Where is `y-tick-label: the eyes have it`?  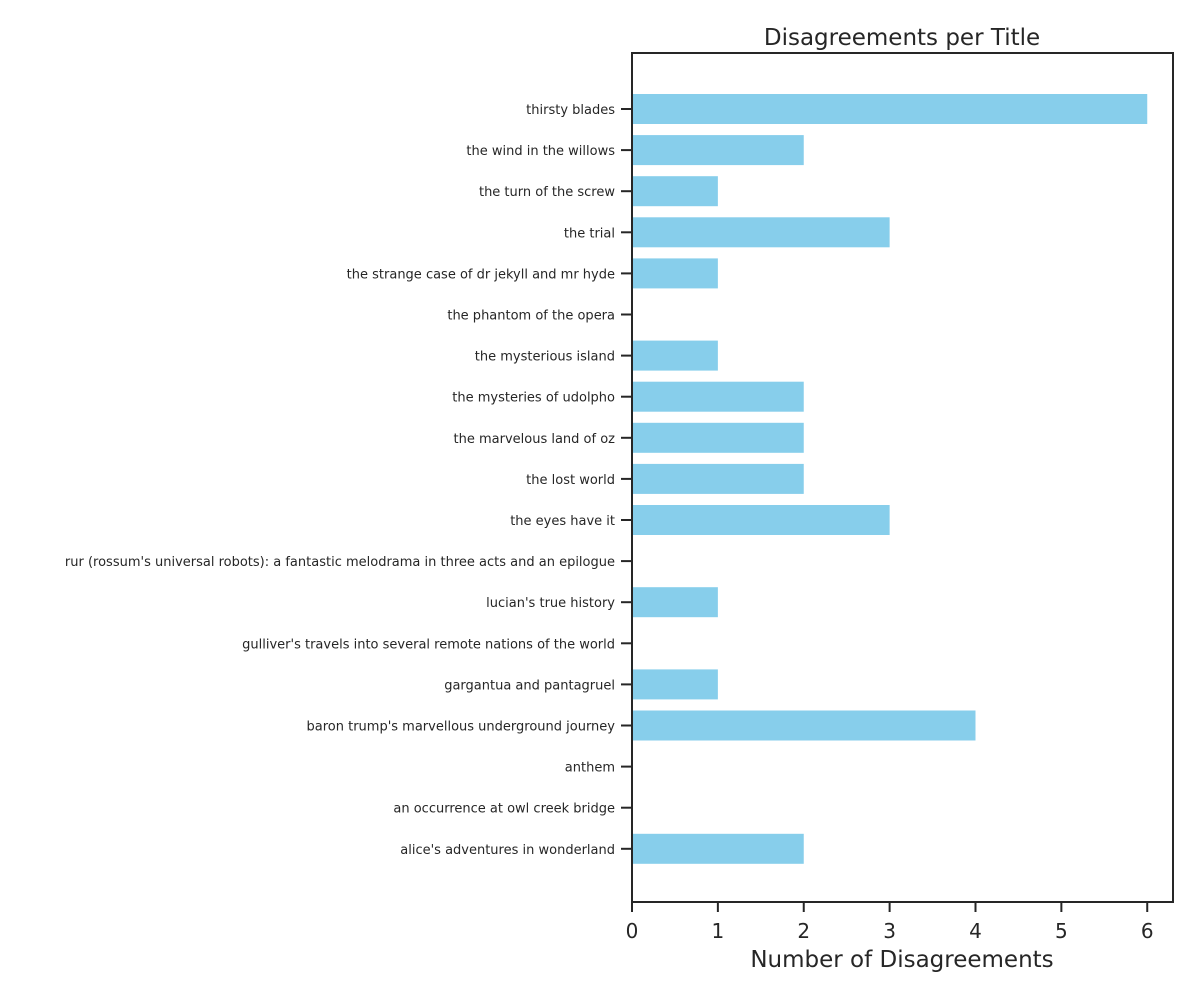 y-tick-label: the eyes have it is located at coordinates (562, 521).